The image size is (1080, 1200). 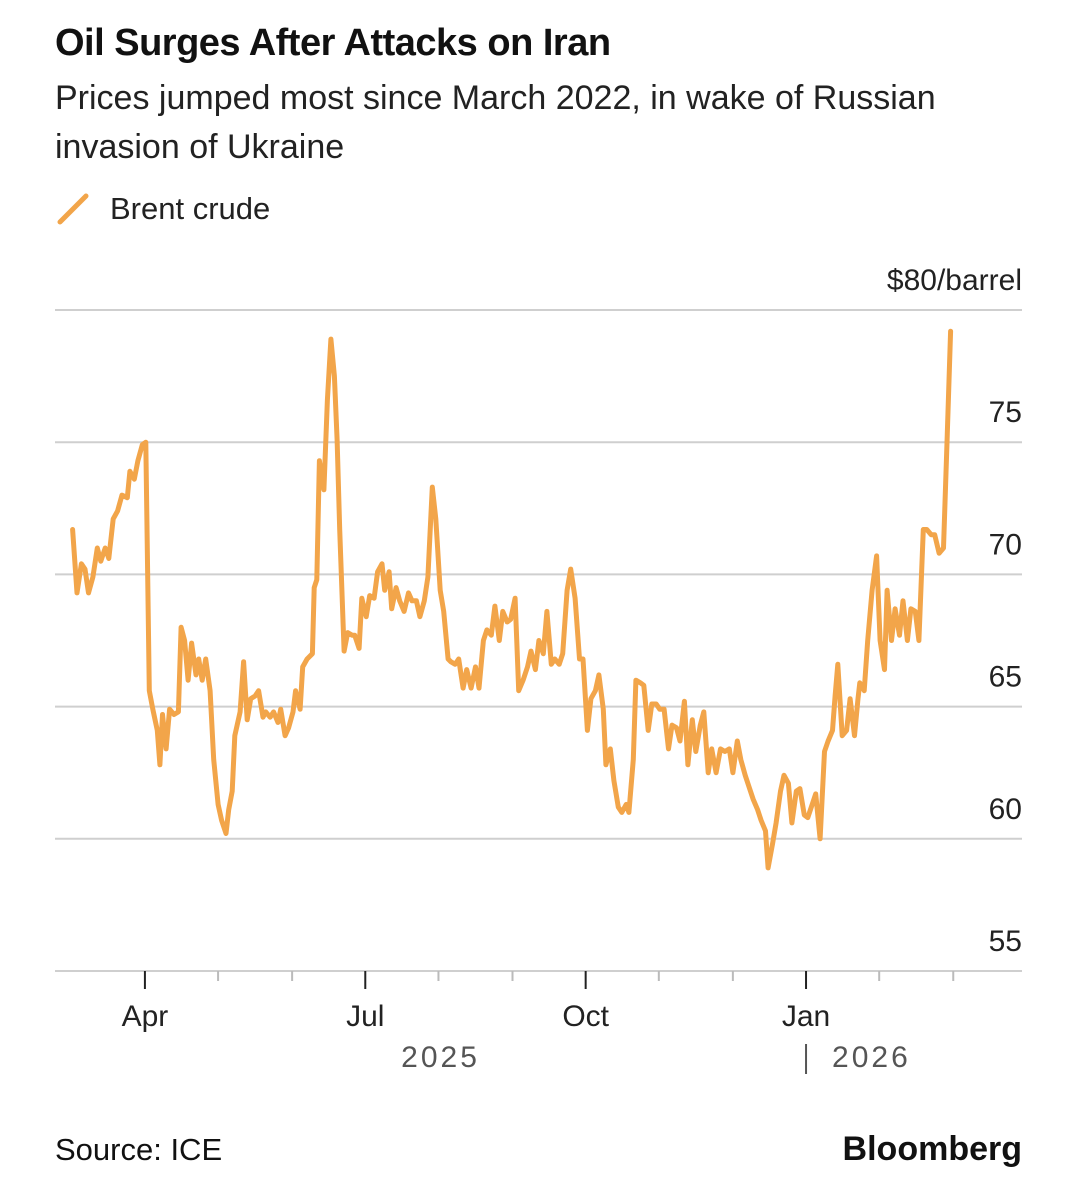 I want to click on legend-swatch, so click(x=73, y=209).